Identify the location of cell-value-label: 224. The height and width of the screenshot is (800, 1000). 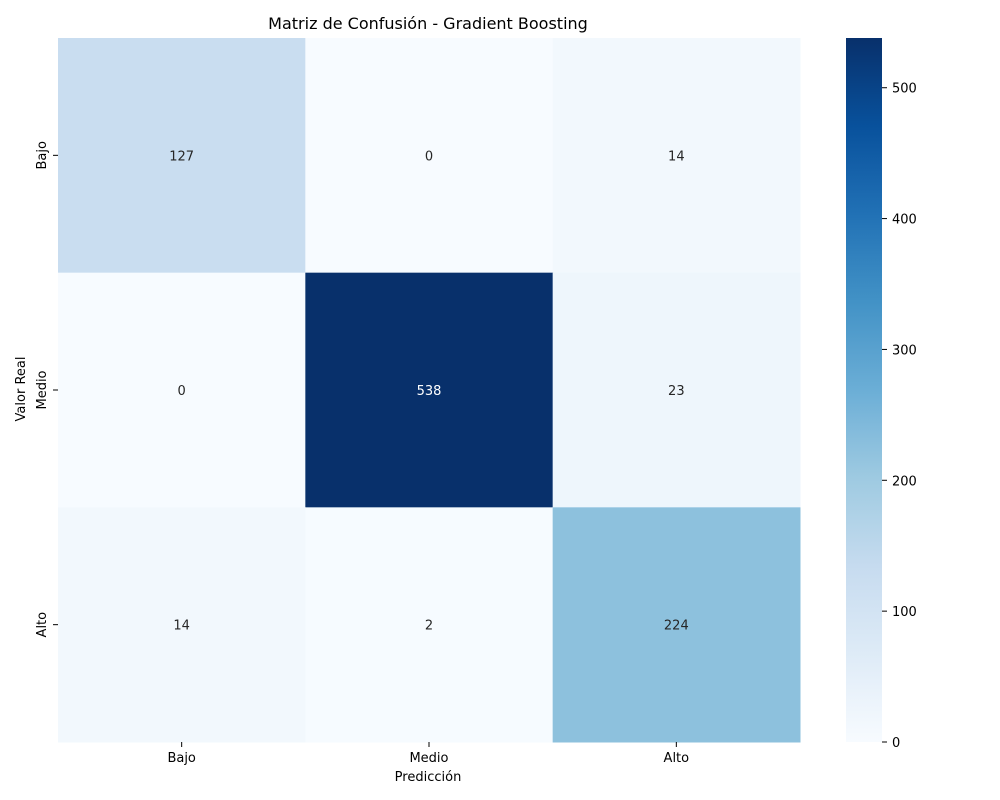
(676, 626).